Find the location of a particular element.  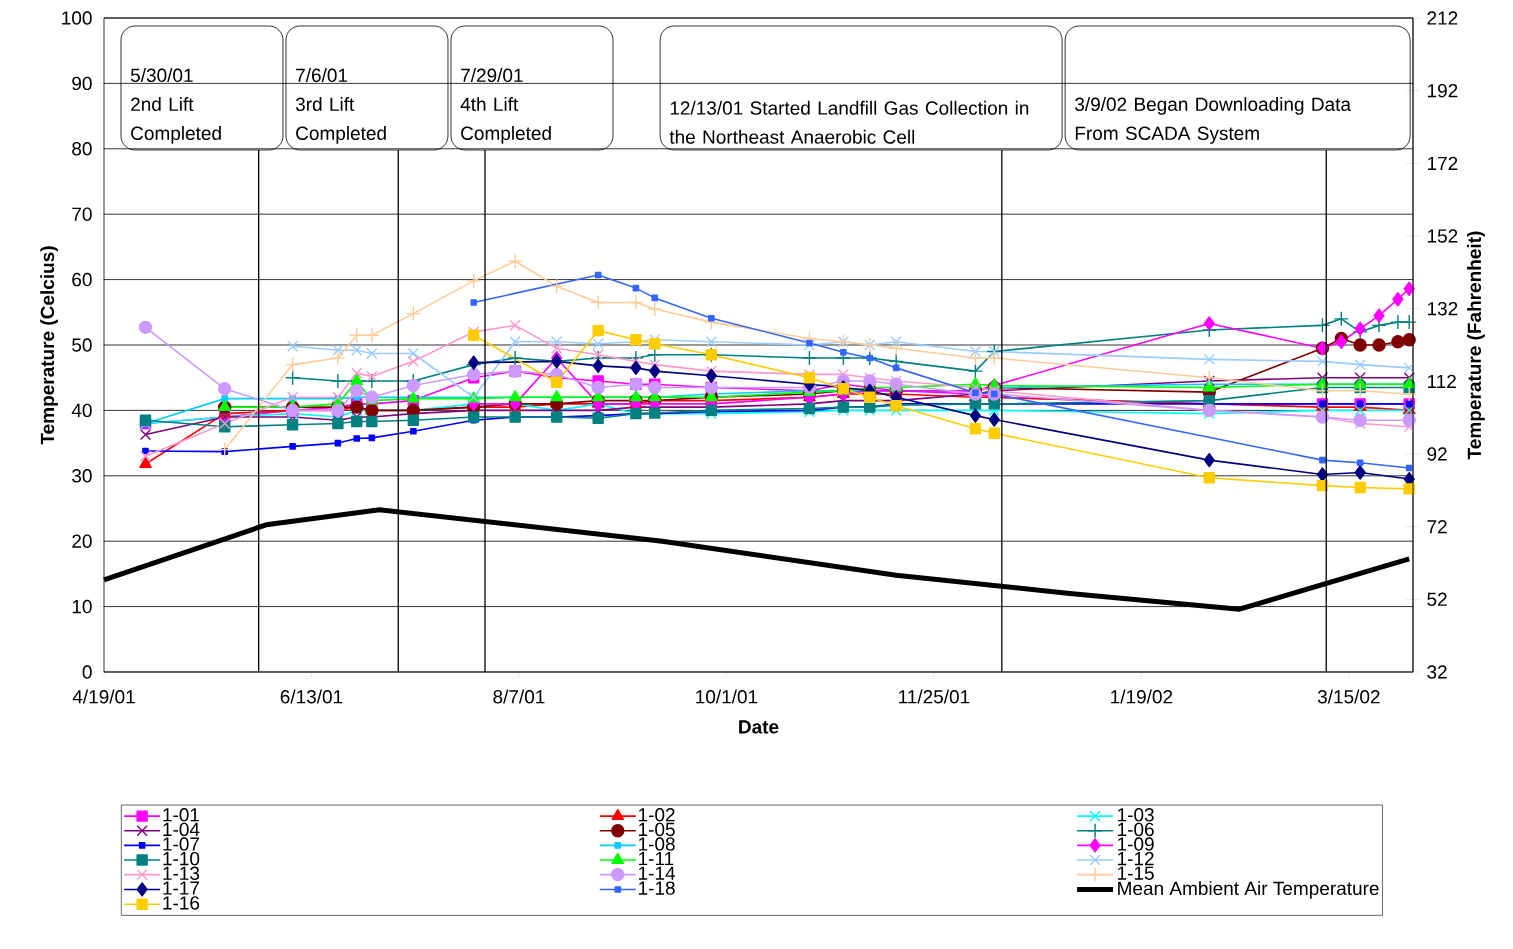

legend-label: 1-15 is located at coordinates (1136, 873).